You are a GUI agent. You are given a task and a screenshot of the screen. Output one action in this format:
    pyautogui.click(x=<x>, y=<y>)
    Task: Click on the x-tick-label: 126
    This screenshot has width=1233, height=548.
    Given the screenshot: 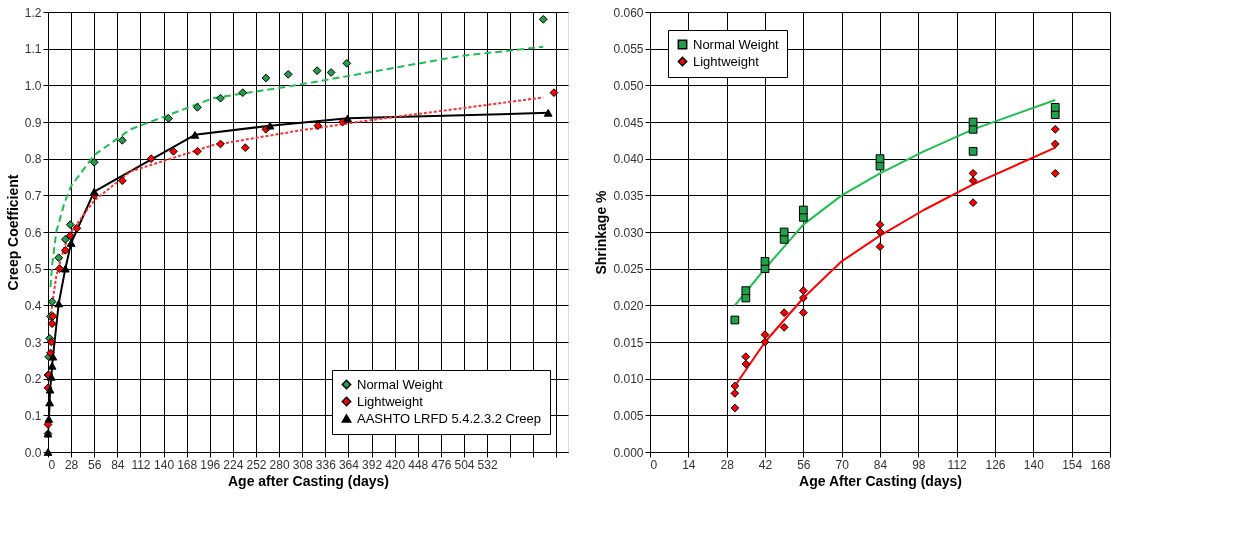 What is the action you would take?
    pyautogui.click(x=995, y=464)
    